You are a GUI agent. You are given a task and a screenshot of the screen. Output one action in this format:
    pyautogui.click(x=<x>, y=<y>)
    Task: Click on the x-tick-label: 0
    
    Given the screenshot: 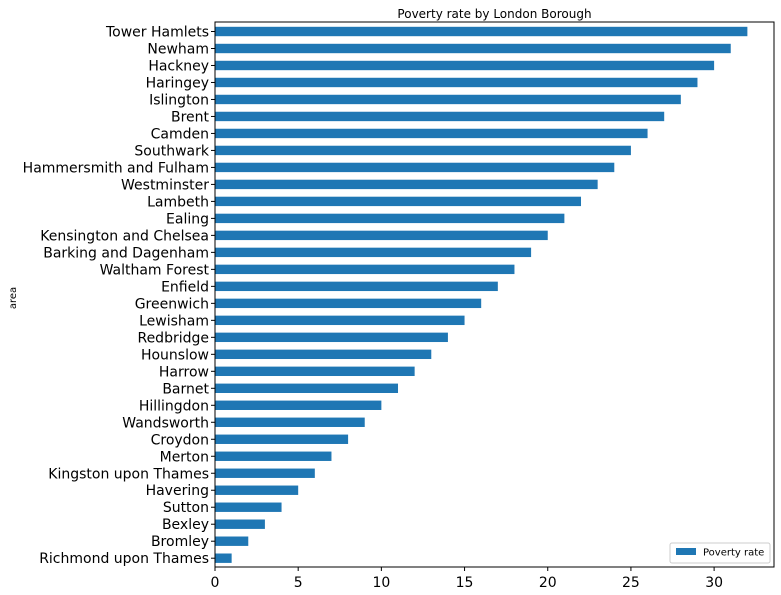 What is the action you would take?
    pyautogui.click(x=215, y=583)
    